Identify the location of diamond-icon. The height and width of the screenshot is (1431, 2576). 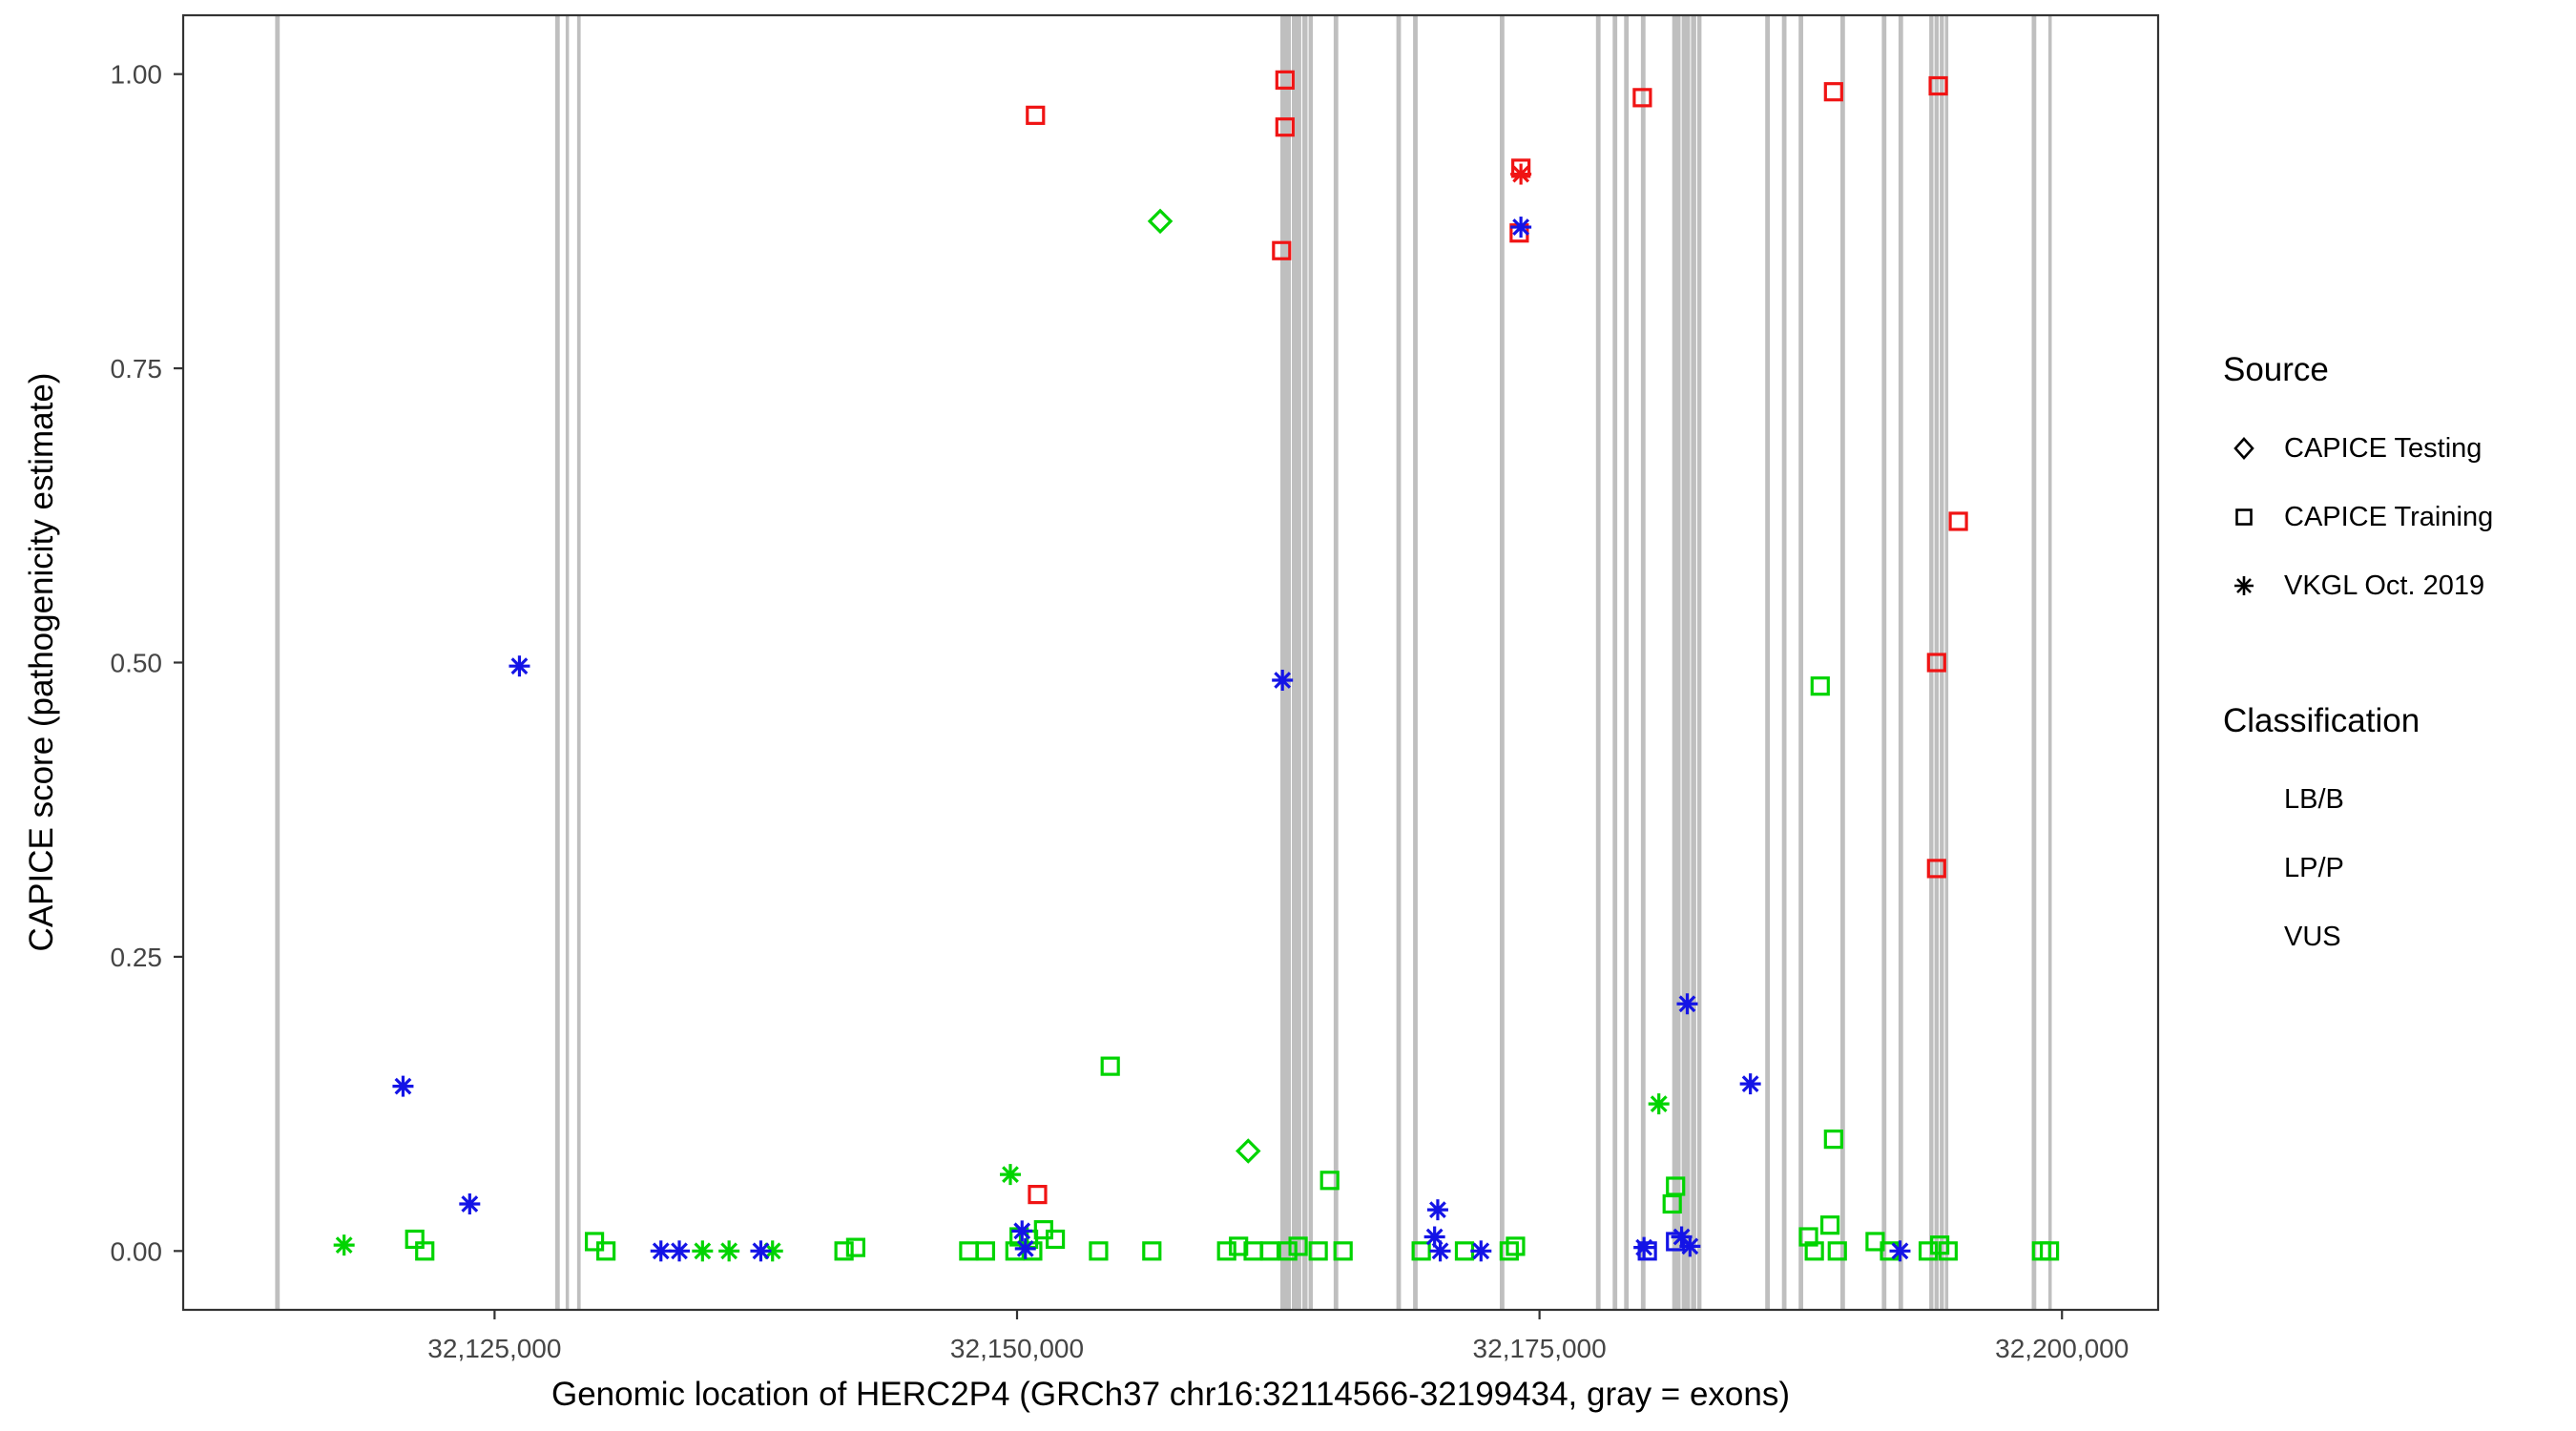
(2243, 448).